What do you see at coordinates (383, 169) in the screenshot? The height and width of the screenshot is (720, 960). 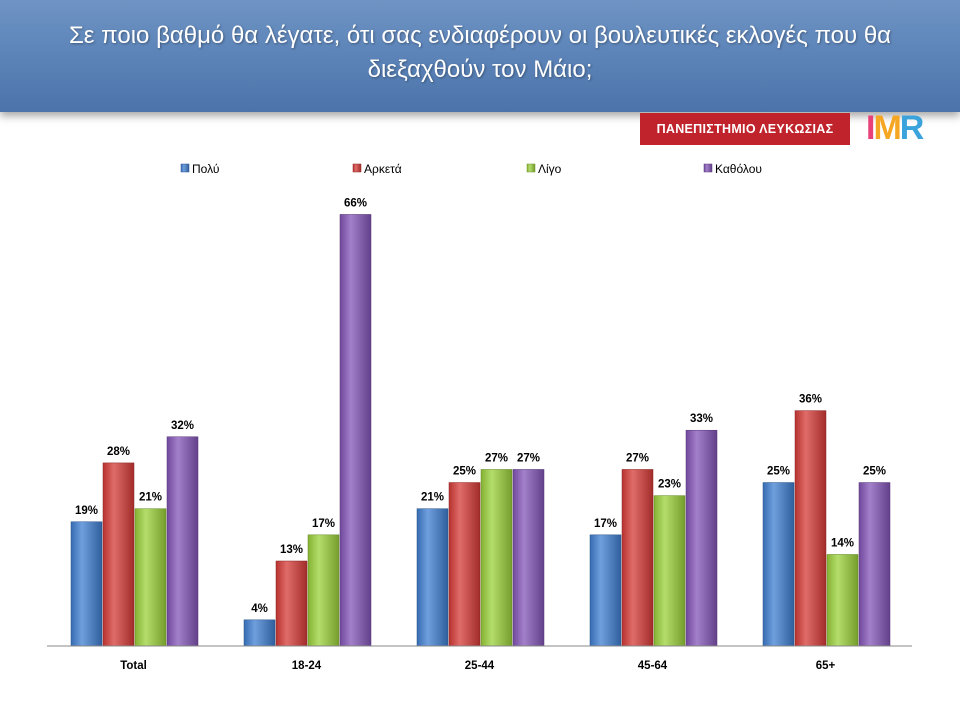 I see `legend-label: Αρκετά` at bounding box center [383, 169].